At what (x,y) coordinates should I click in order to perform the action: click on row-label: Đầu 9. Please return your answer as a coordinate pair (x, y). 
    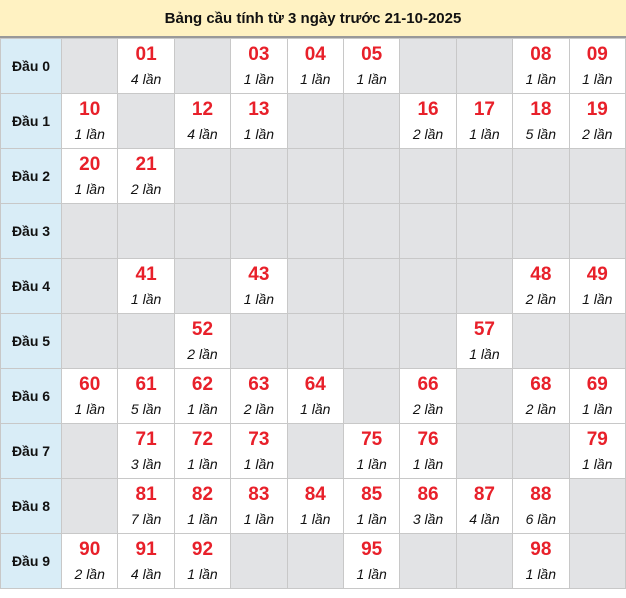
    Looking at the image, I should click on (31, 561).